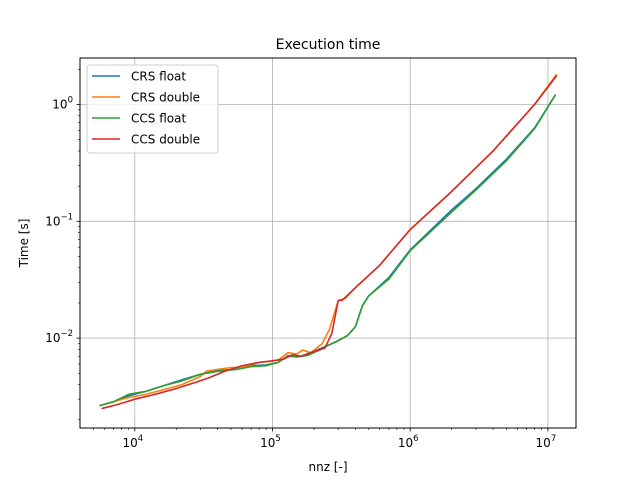 The width and height of the screenshot is (640, 484). What do you see at coordinates (158, 119) in the screenshot?
I see `legend-label-ccs-float: CCS float` at bounding box center [158, 119].